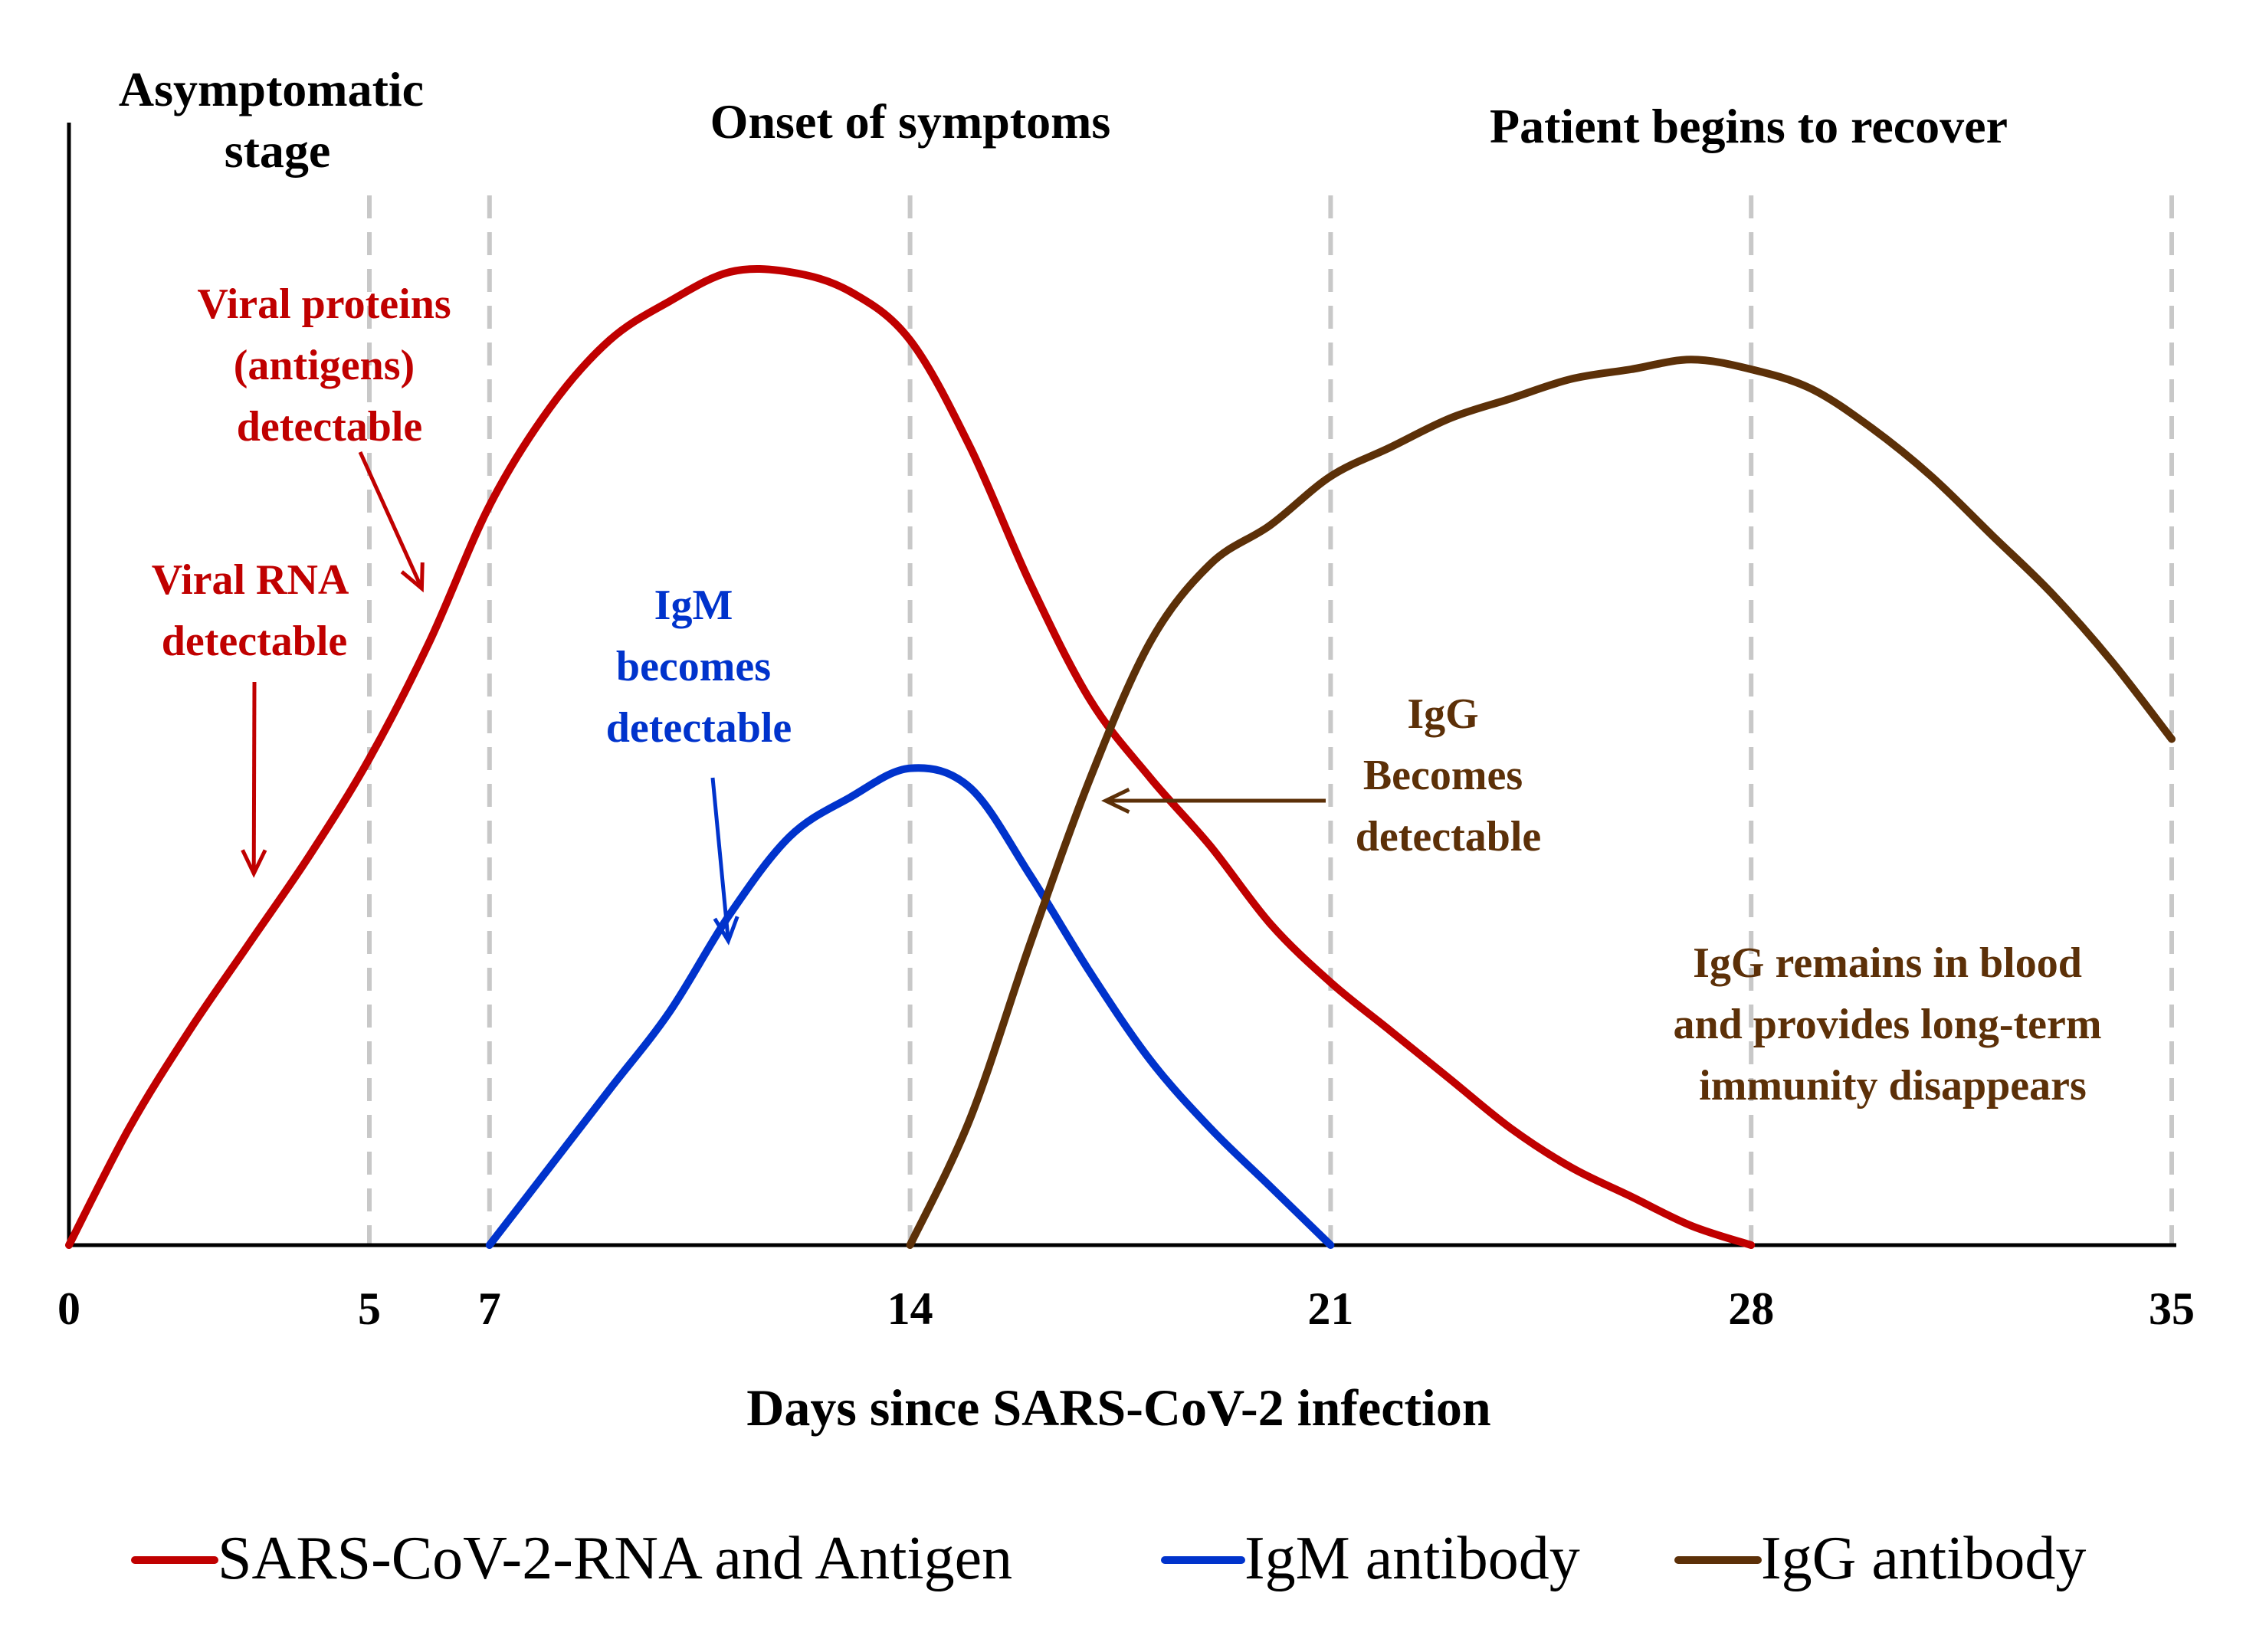  I want to click on annotation-line: IgG remains in blood, so click(1888, 963).